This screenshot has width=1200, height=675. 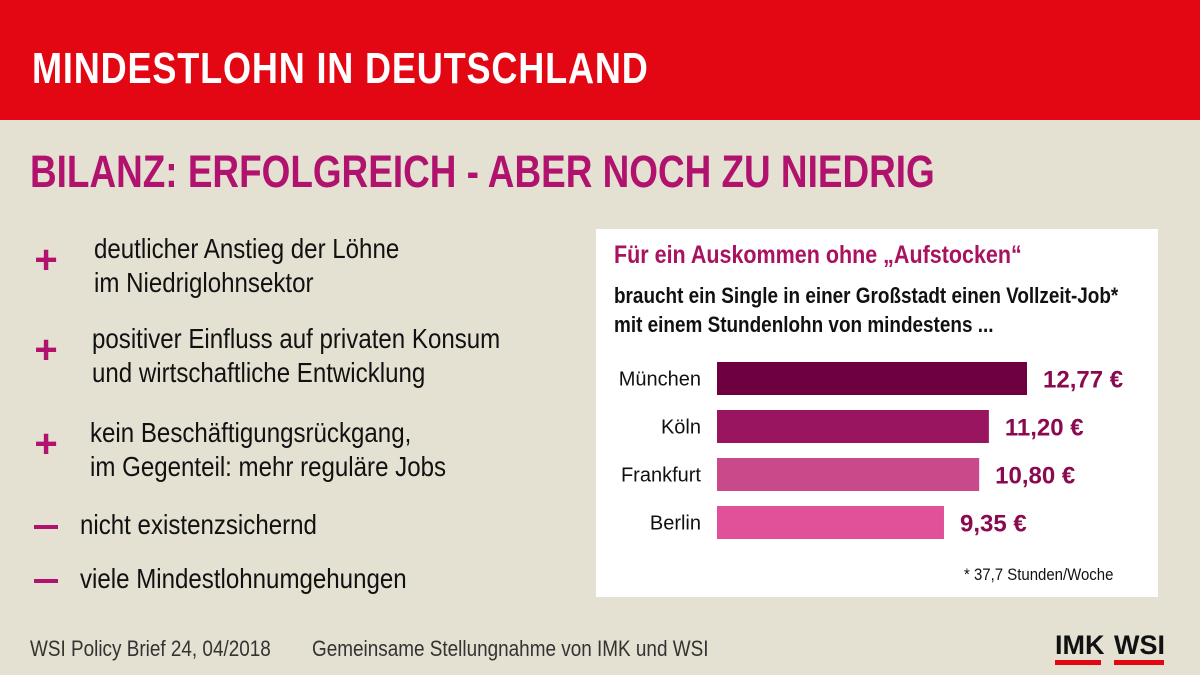 I want to click on chart-footnote: * 37,7 Stunden/Woche, so click(x=1039, y=574).